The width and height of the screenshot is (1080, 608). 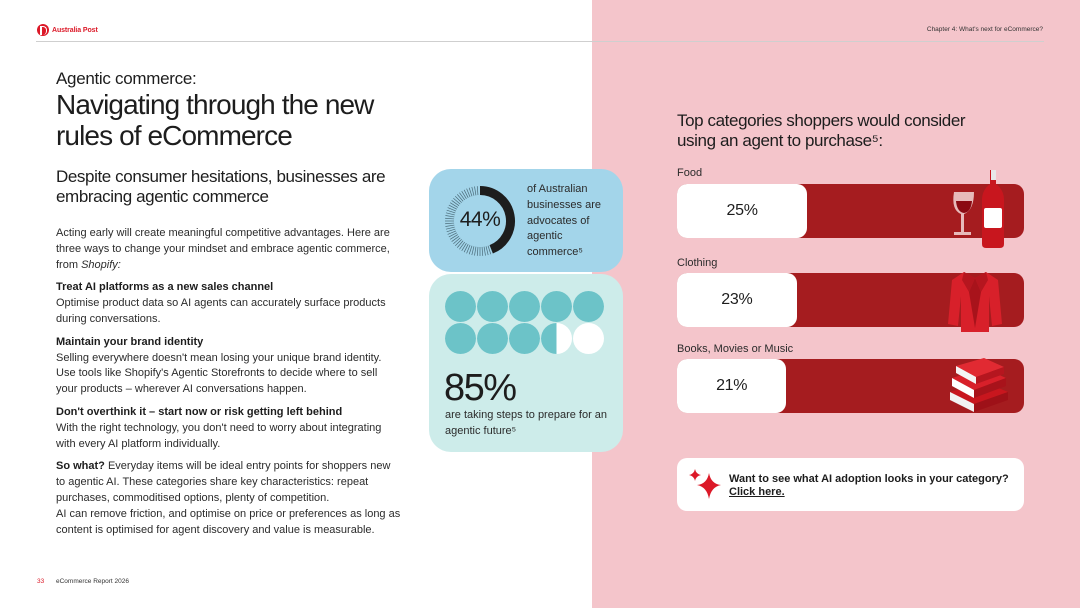 What do you see at coordinates (41, 581) in the screenshot?
I see `page-number: 33` at bounding box center [41, 581].